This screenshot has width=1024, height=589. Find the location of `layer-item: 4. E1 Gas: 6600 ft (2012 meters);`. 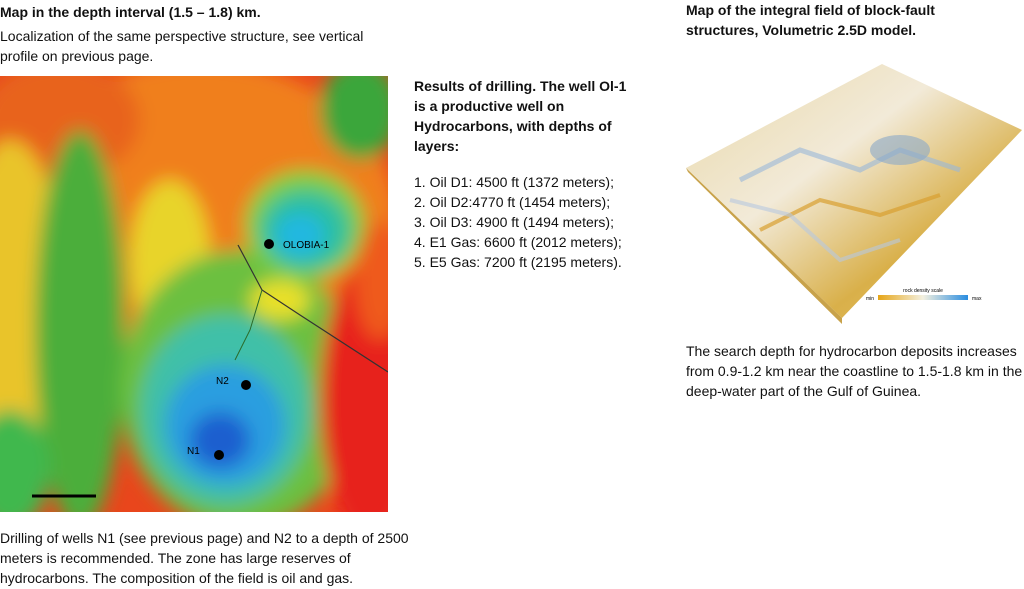

layer-item: 4. E1 Gas: 6600 ft (2012 meters); is located at coordinates (518, 242).